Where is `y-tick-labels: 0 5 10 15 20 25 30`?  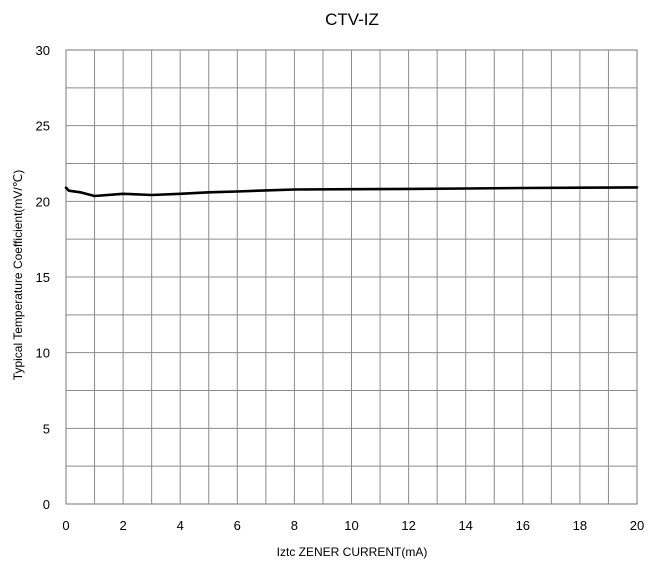 y-tick-labels: 0 5 10 15 20 25 30 is located at coordinates (43, 277).